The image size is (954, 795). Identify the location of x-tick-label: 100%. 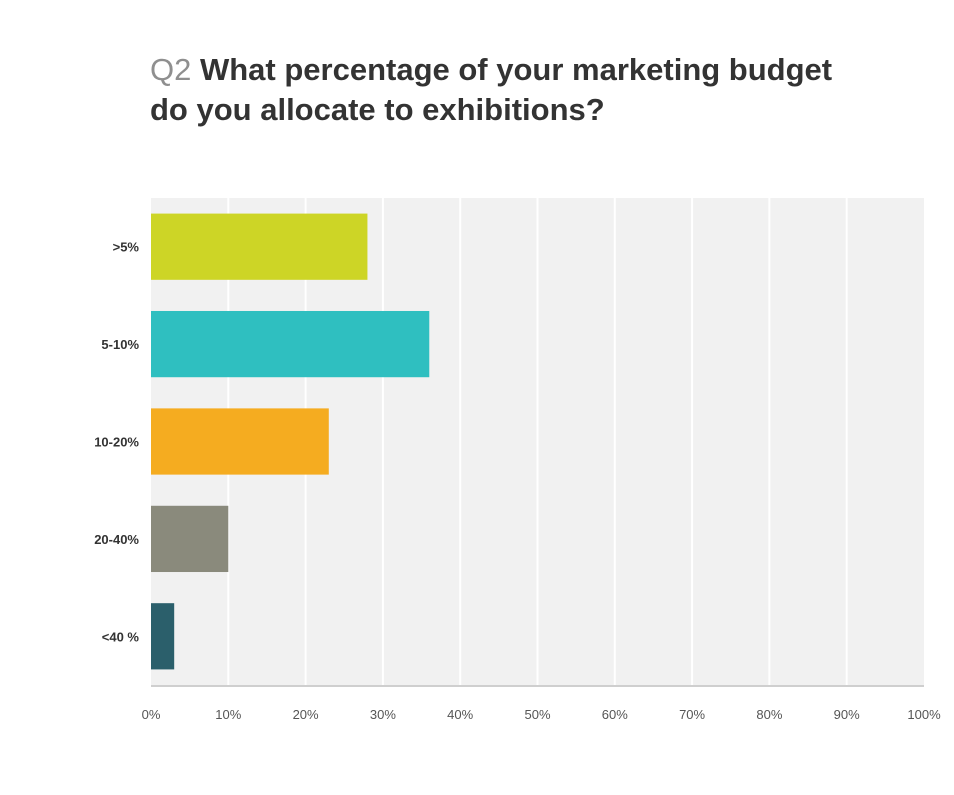
(924, 714).